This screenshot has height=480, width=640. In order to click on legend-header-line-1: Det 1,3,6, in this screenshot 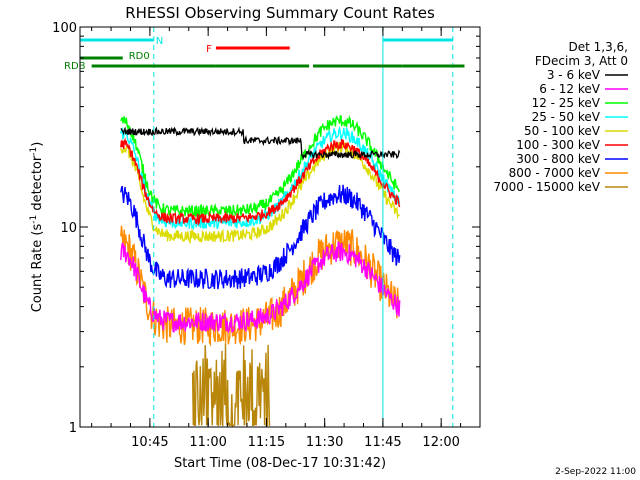, I will do `click(599, 47)`.